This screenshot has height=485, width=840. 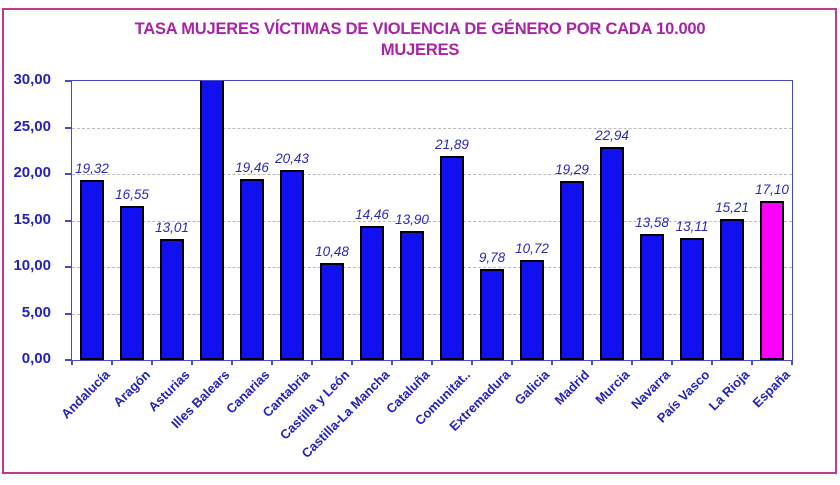 I want to click on bar-value-label: 17,10, so click(x=772, y=189).